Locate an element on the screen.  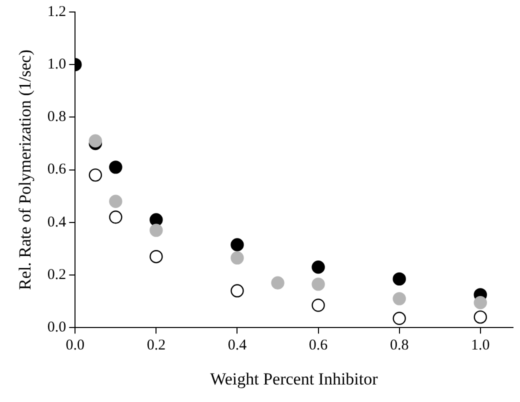
y-tick-label: 0.0 is located at coordinates (56, 328).